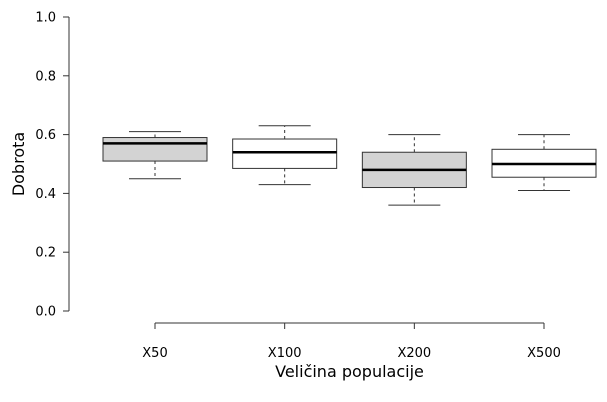  Describe the element at coordinates (544, 353) in the screenshot. I see `x-tick-label: X500` at that location.